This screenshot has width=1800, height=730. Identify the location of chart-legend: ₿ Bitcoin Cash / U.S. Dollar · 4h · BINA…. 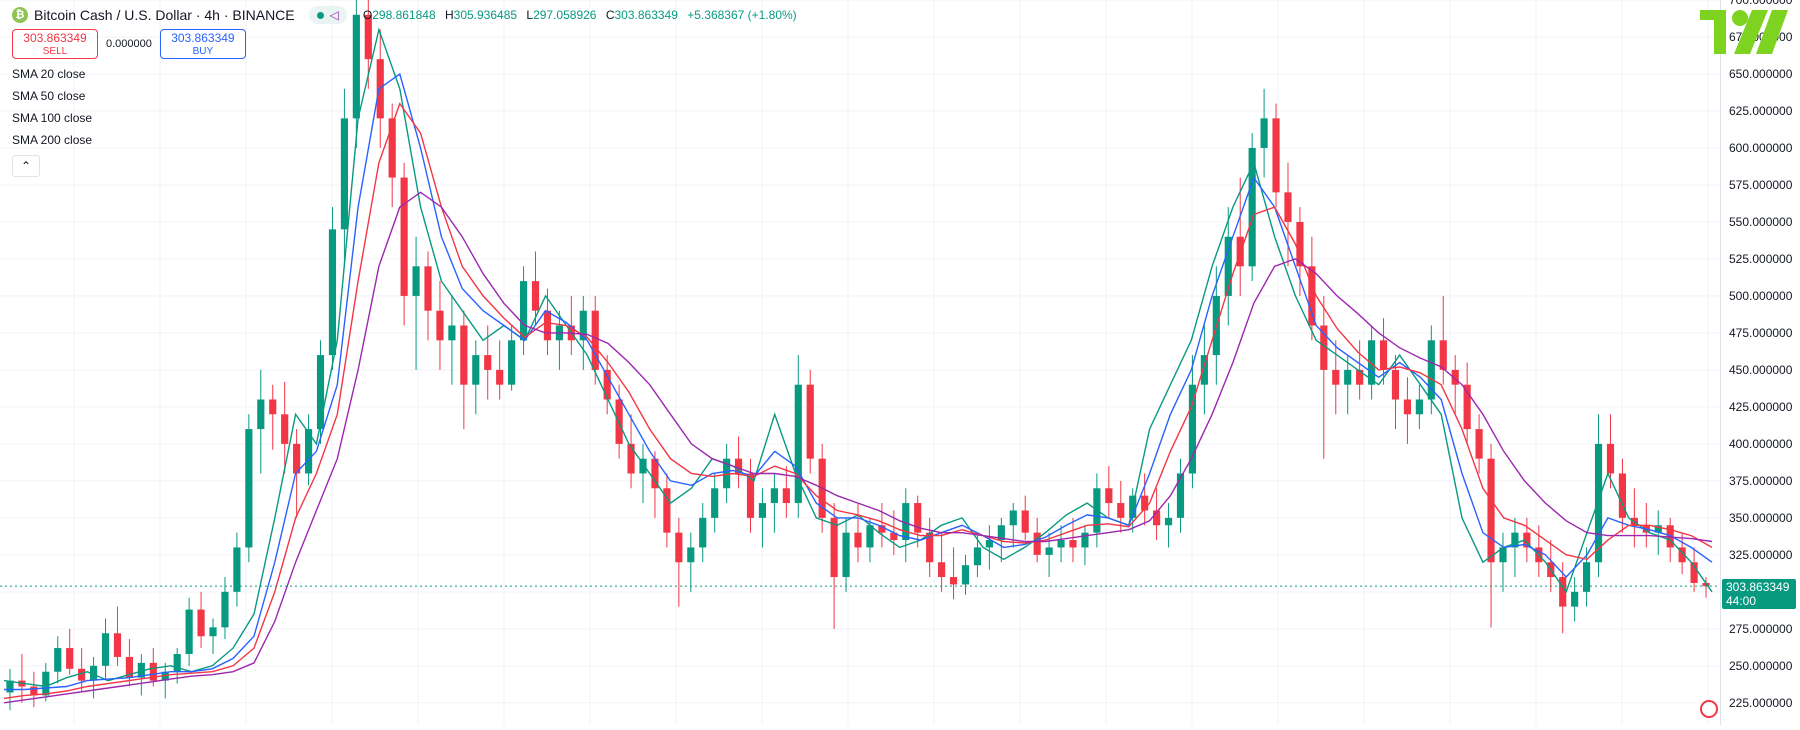
(407, 91).